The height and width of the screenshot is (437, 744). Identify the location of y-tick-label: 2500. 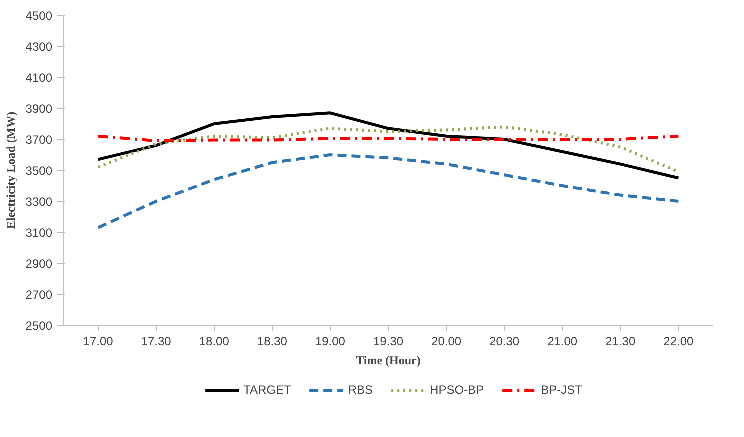
(39, 326).